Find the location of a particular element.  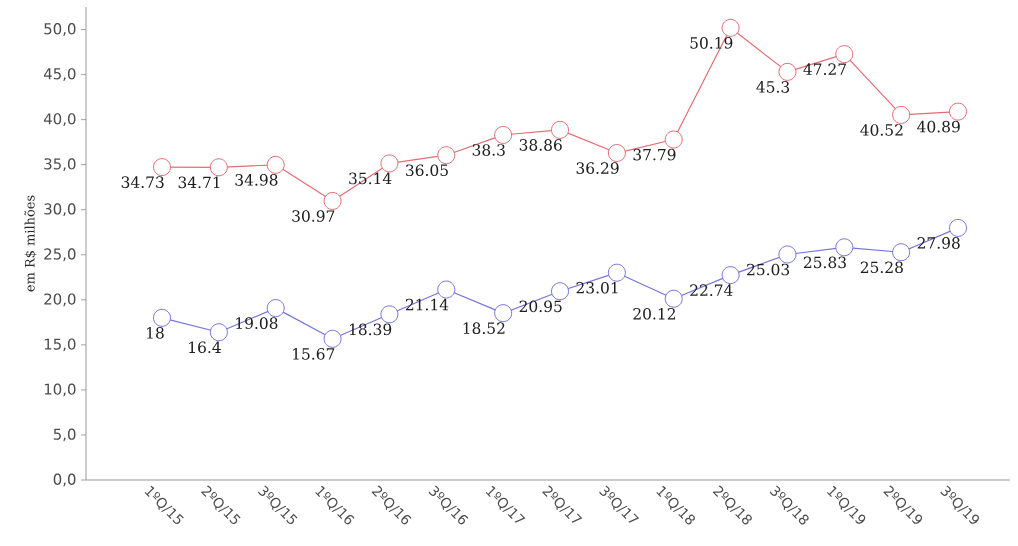

data-label: 25.83 is located at coordinates (824, 262).